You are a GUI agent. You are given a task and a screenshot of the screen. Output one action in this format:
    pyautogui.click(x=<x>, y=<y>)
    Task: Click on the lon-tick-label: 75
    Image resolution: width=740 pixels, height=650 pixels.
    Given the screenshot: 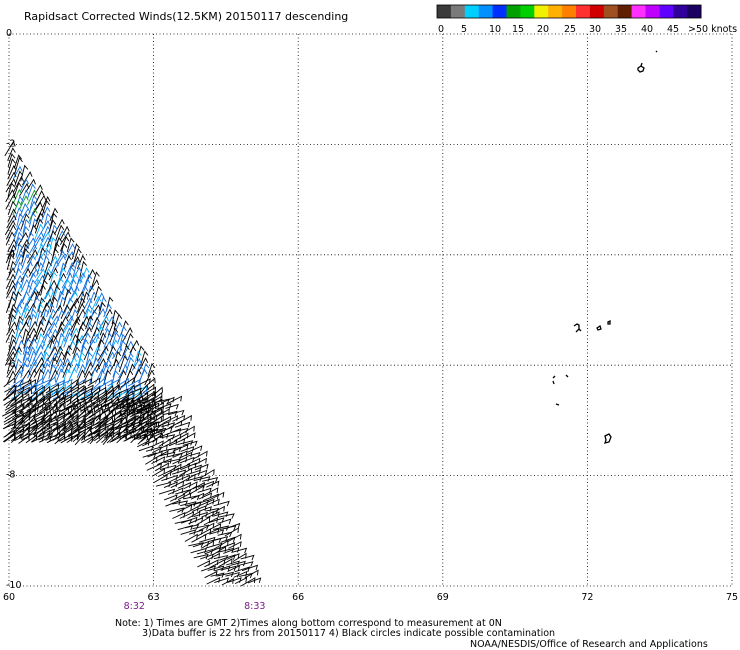 What is the action you would take?
    pyautogui.click(x=732, y=597)
    